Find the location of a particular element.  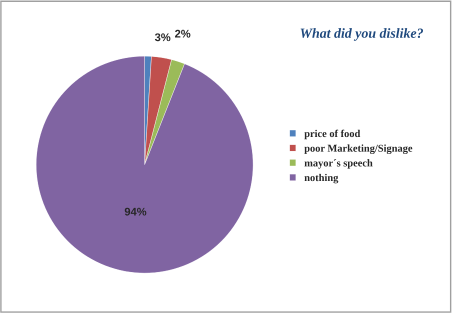

data-label: 3% is located at coordinates (162, 37).